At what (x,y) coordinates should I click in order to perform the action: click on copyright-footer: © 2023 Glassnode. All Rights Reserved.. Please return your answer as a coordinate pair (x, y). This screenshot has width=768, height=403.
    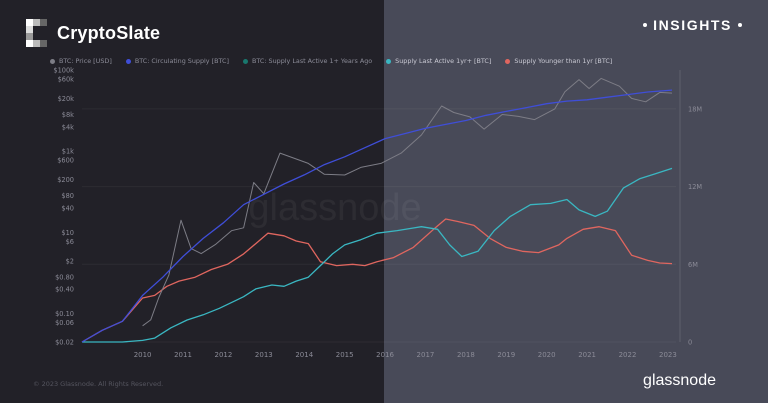
    Looking at the image, I should click on (98, 384).